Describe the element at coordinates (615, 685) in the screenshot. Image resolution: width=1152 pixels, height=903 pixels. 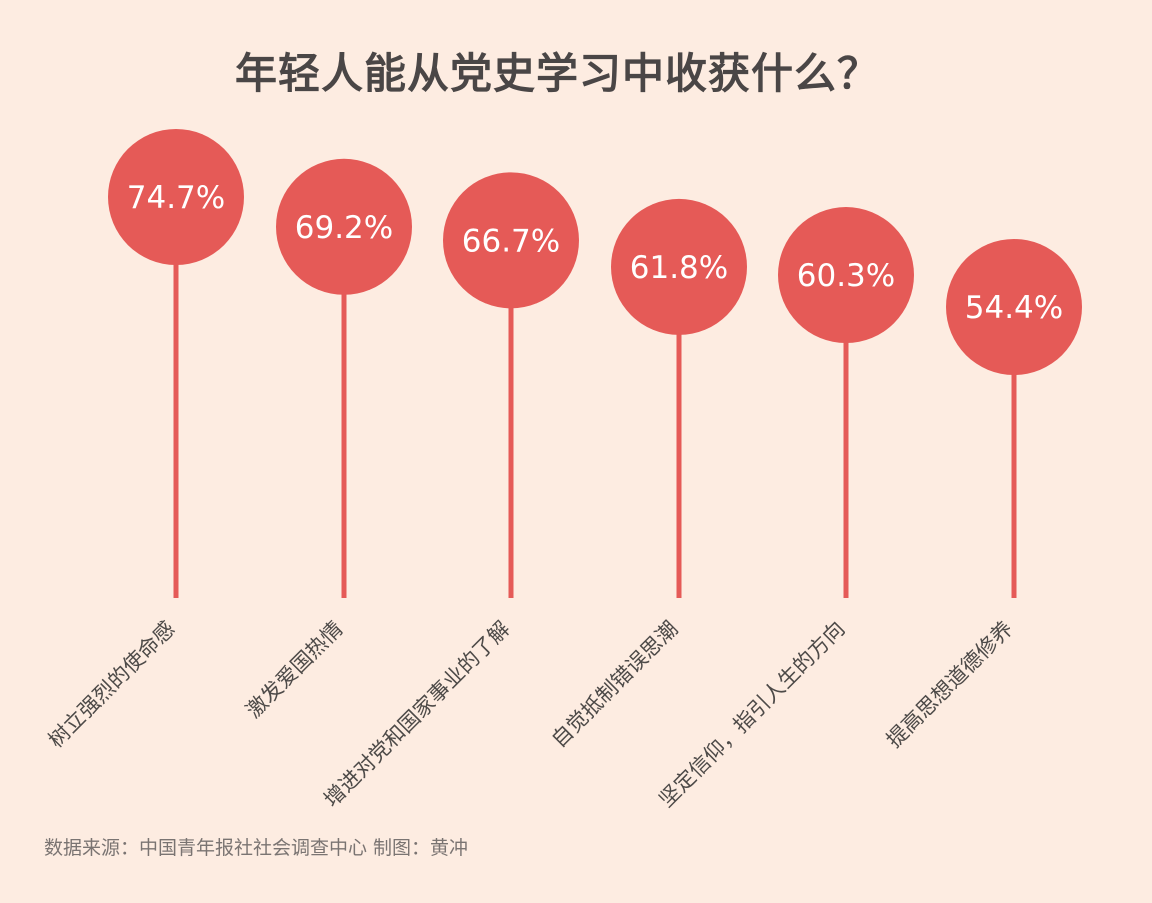
I see `category-label: 自觉抵制错误思潮` at that location.